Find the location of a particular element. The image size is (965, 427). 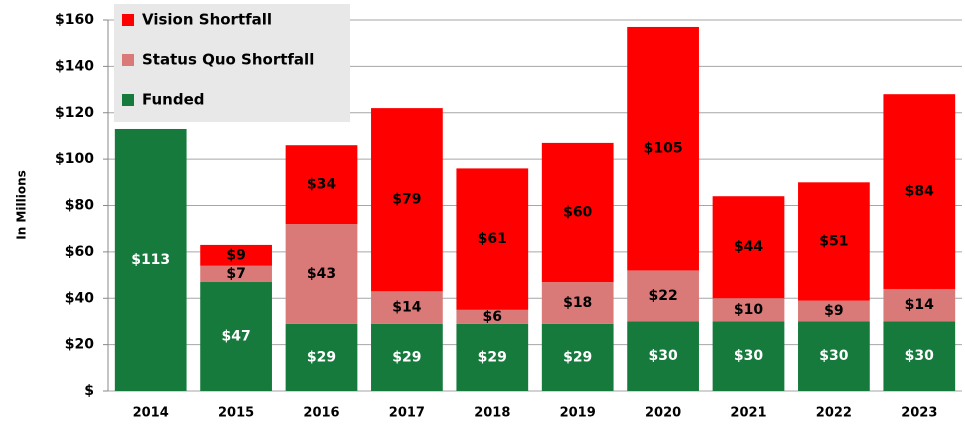

data-label: $34 is located at coordinates (321, 185).